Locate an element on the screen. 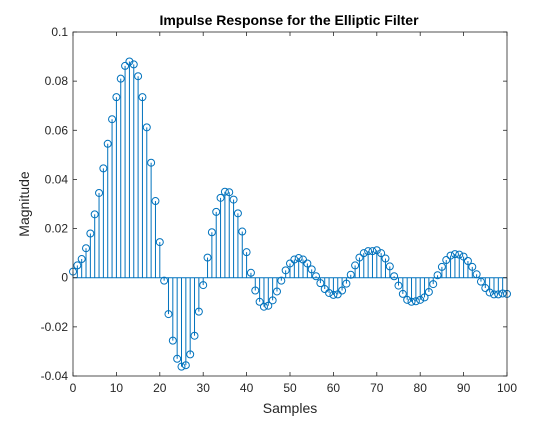 This screenshot has height=425, width=560. y-axis-label: Magnitude is located at coordinates (24, 204).